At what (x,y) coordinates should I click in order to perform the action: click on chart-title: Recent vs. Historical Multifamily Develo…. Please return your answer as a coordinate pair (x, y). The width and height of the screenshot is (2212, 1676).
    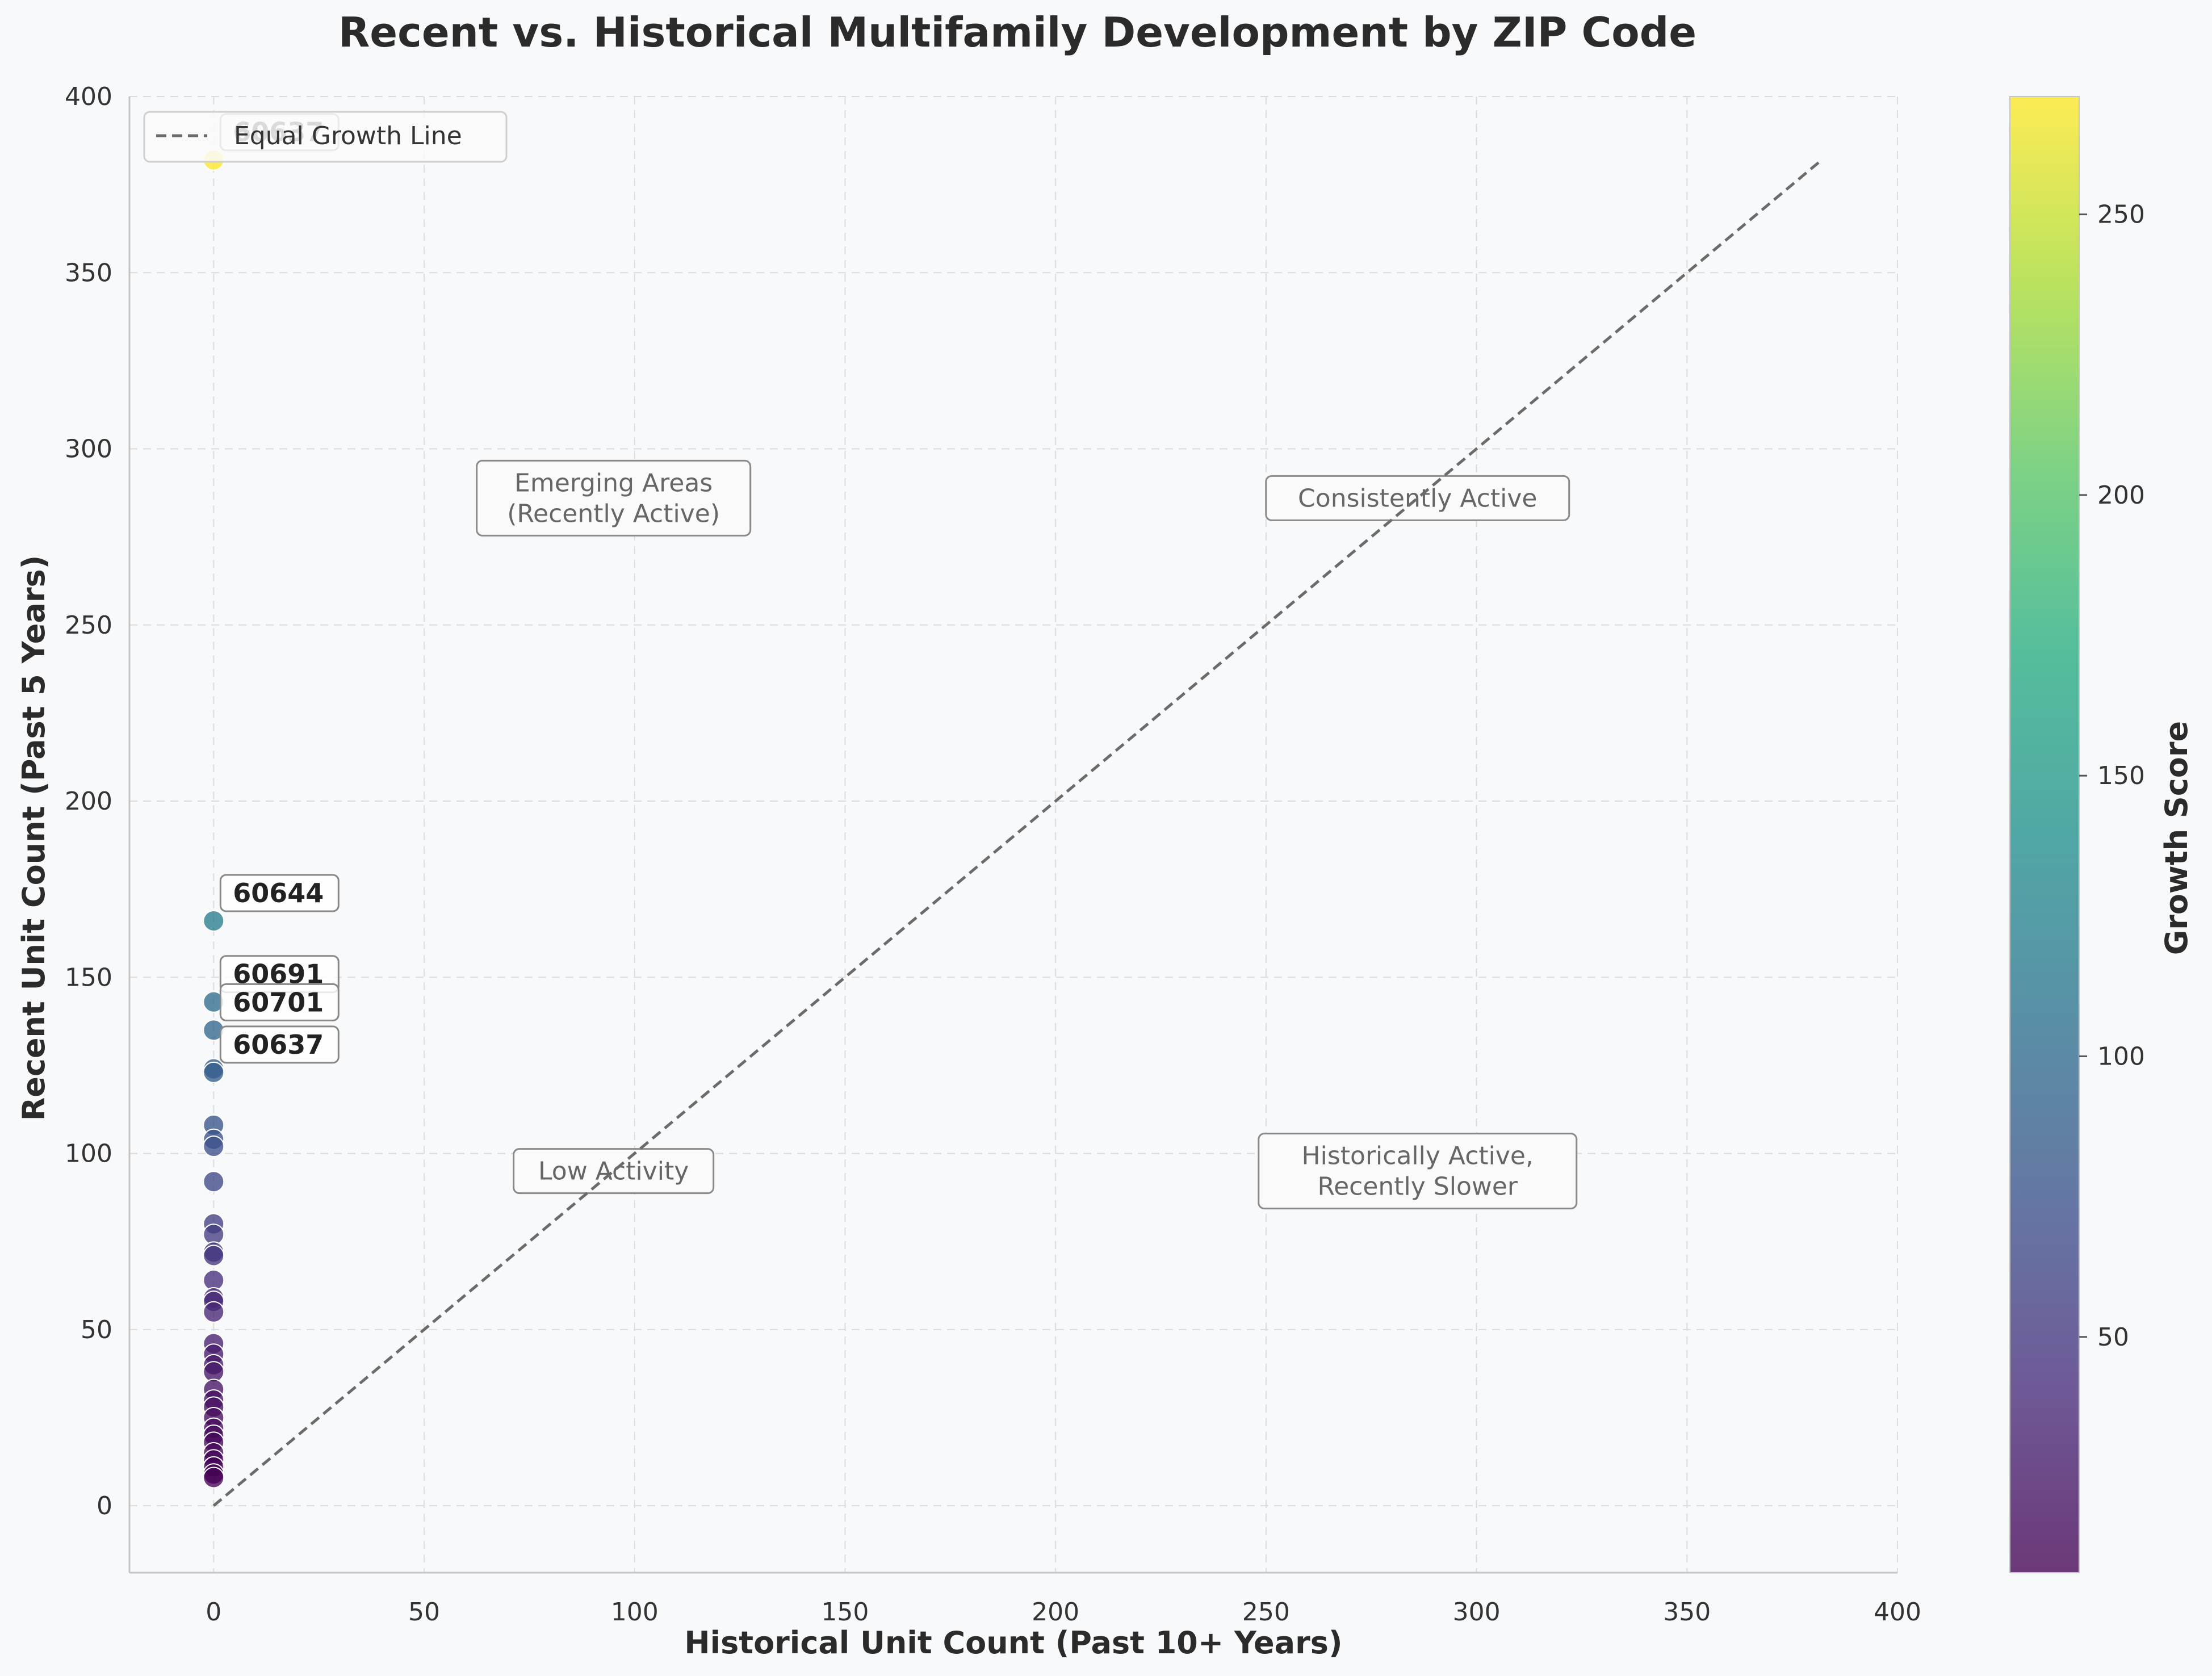
    Looking at the image, I should click on (1017, 32).